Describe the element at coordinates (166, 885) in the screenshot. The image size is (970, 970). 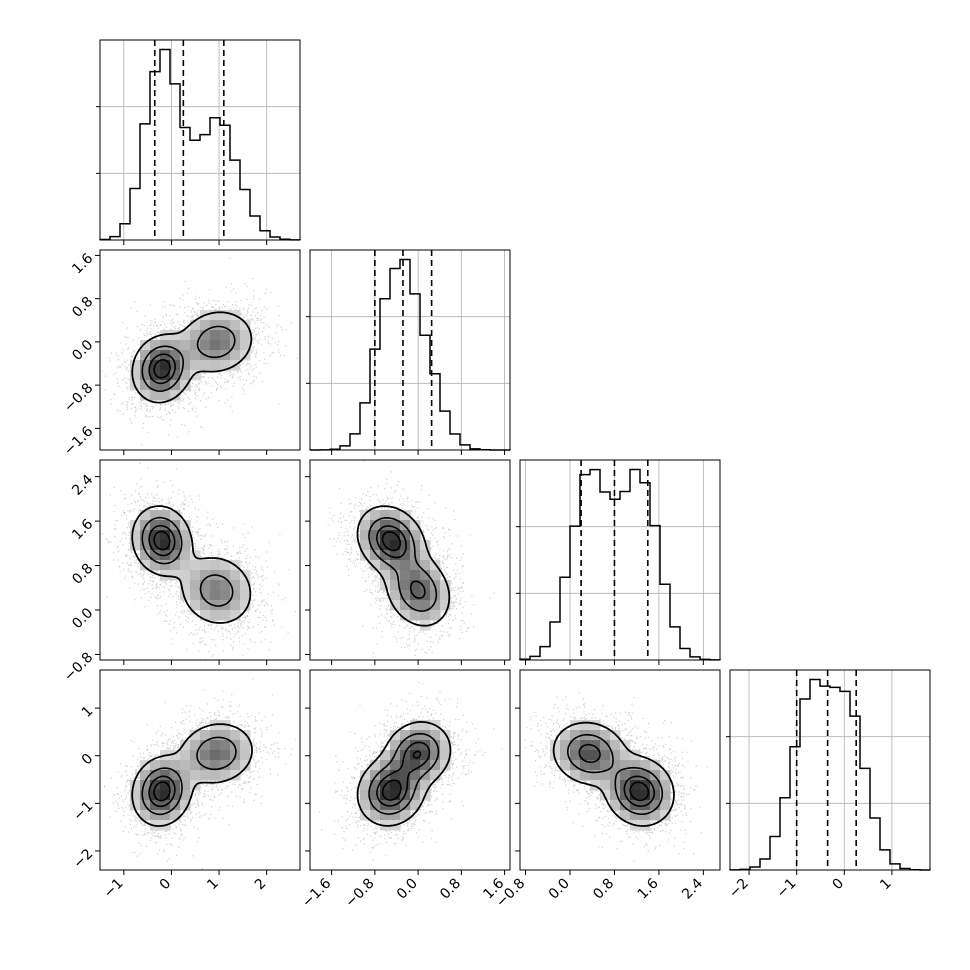
I see `x-tick-label: 0` at that location.